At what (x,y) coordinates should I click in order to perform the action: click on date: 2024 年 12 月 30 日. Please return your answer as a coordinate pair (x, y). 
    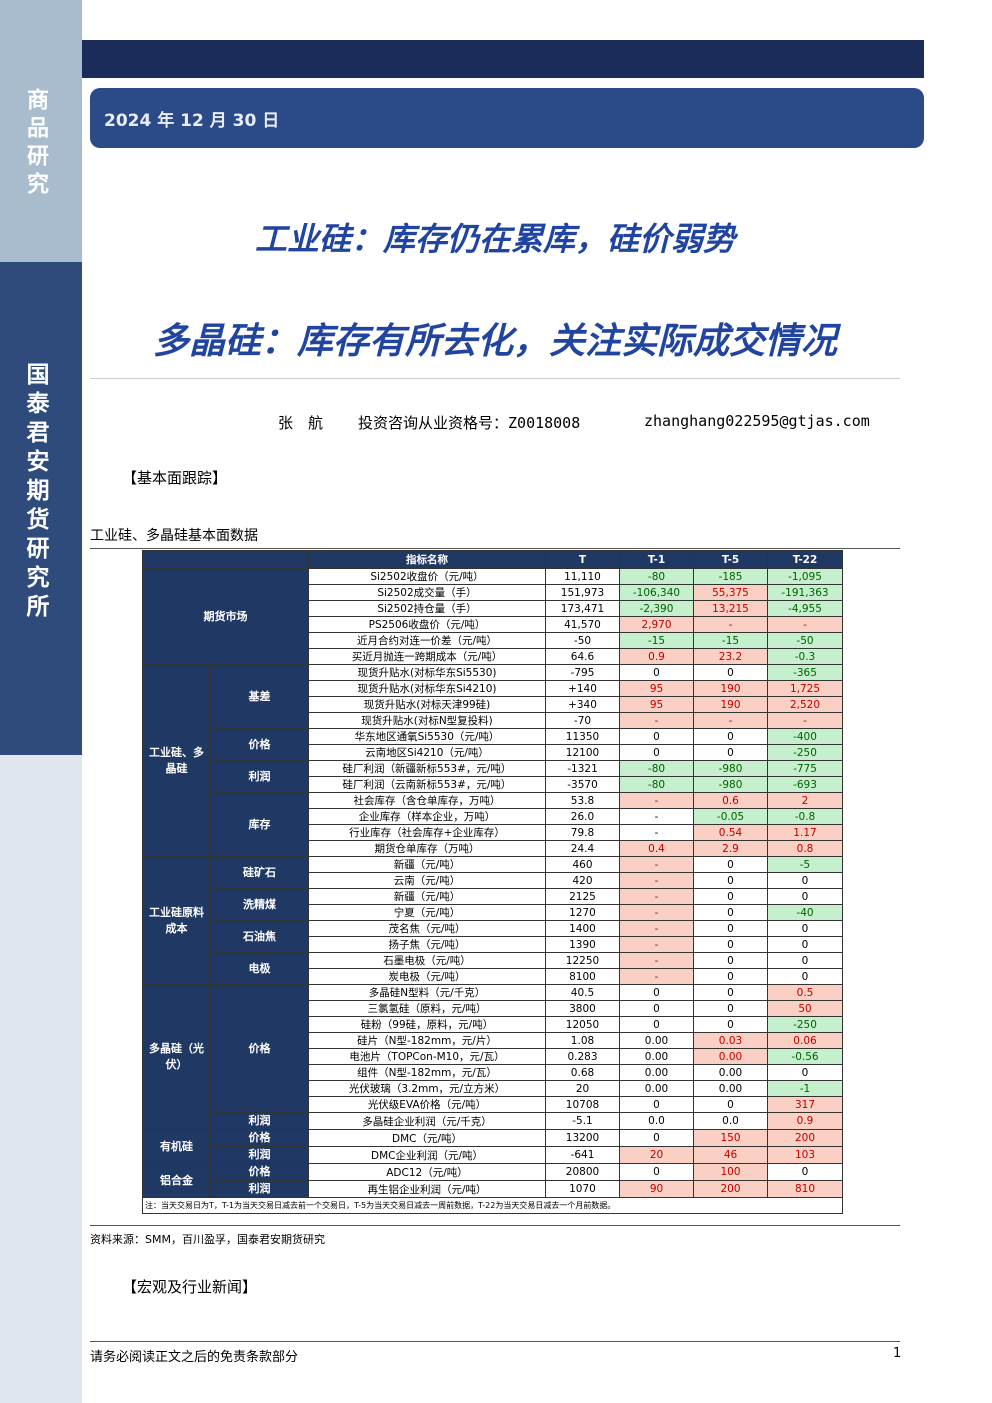
    Looking at the image, I should click on (192, 121).